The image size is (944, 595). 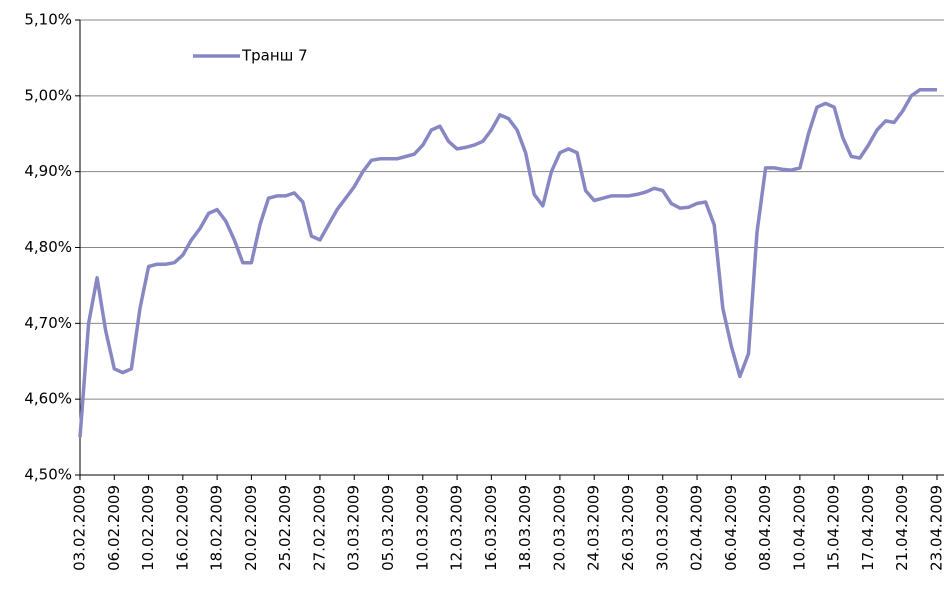 I want to click on y-tick-label: 4,90%, so click(x=48, y=171).